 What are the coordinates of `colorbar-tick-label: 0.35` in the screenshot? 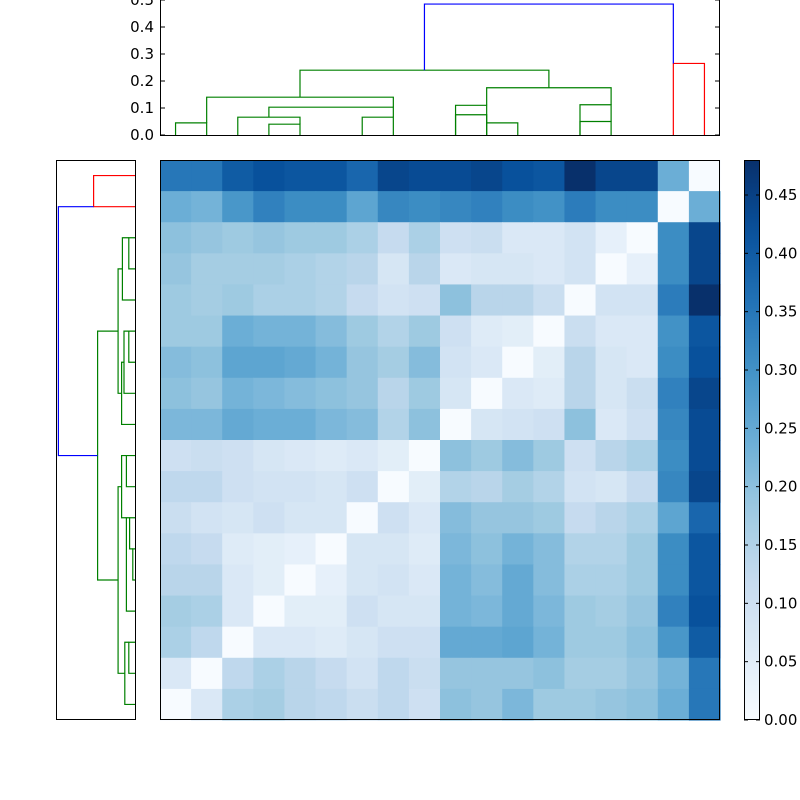 It's located at (780, 312).